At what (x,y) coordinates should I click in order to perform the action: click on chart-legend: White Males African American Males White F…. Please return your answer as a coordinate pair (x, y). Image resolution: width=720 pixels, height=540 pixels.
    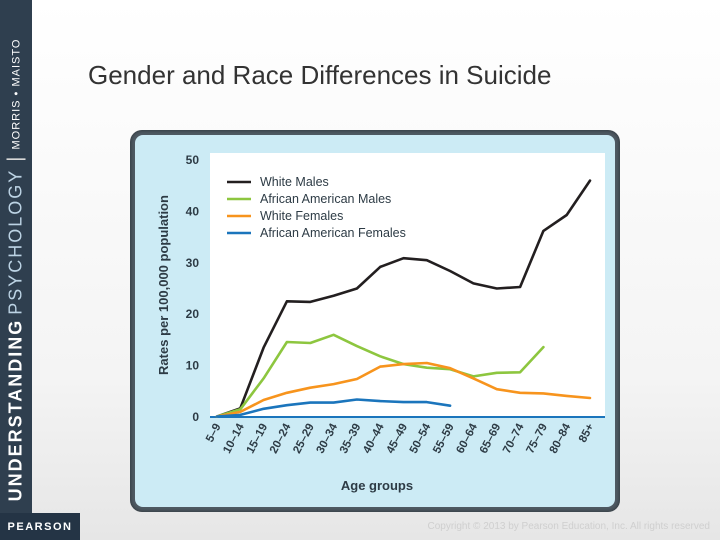
    Looking at the image, I should click on (320, 212).